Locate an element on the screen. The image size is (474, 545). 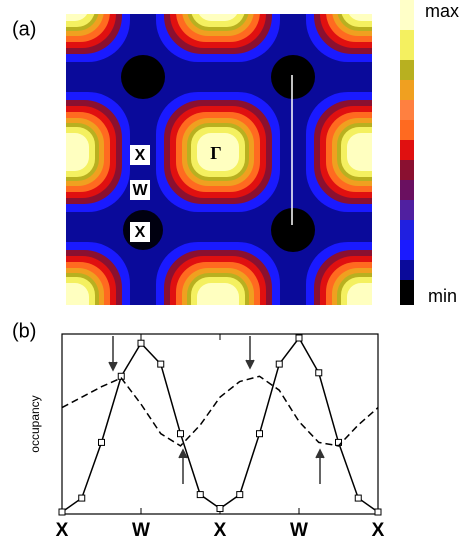
colorbar-min: min is located at coordinates (442, 296).